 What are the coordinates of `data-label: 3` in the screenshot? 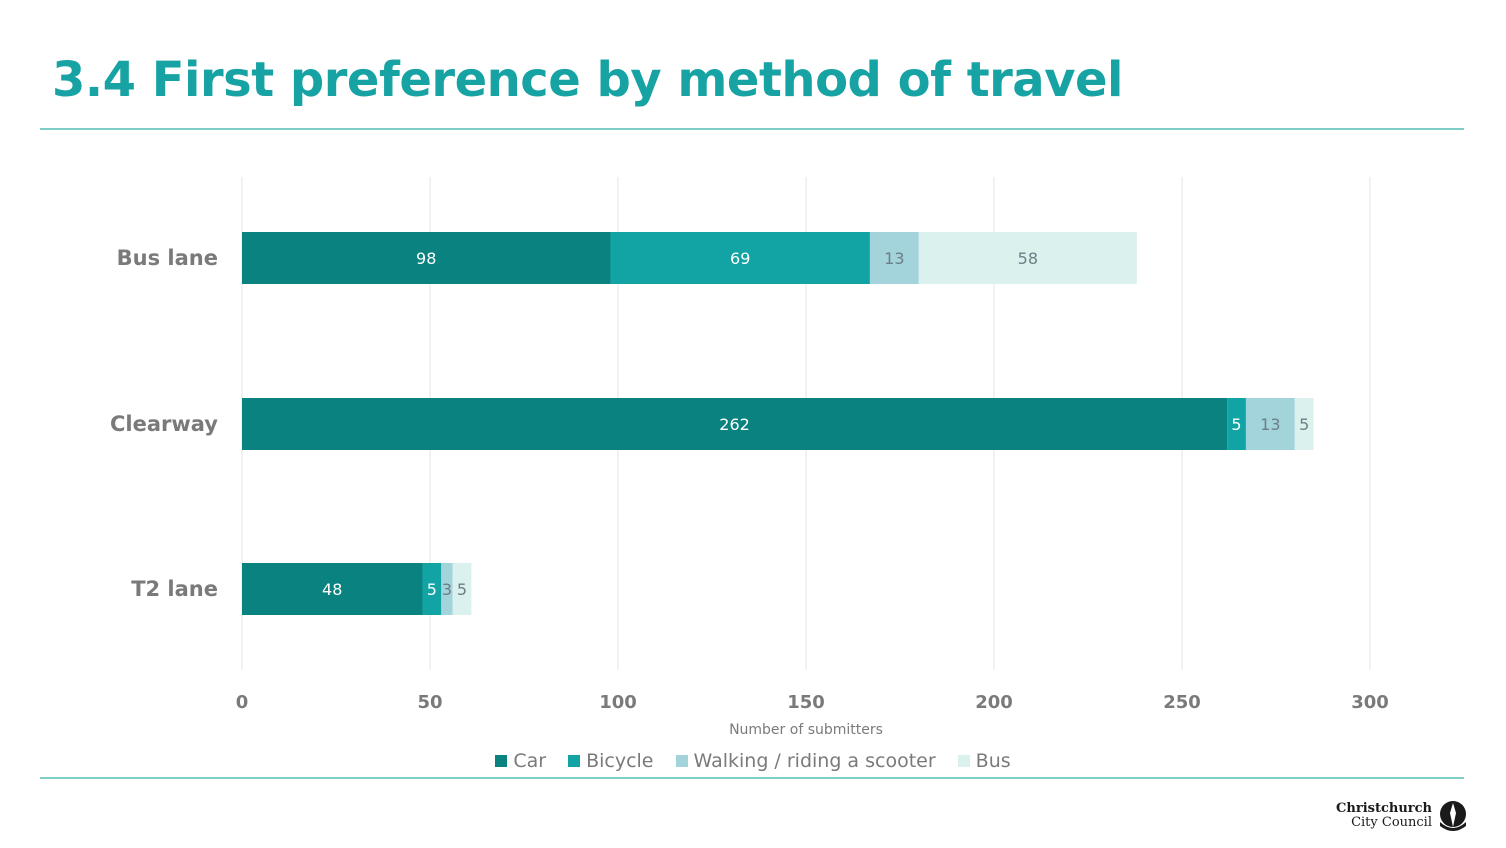 It's located at (447, 589).